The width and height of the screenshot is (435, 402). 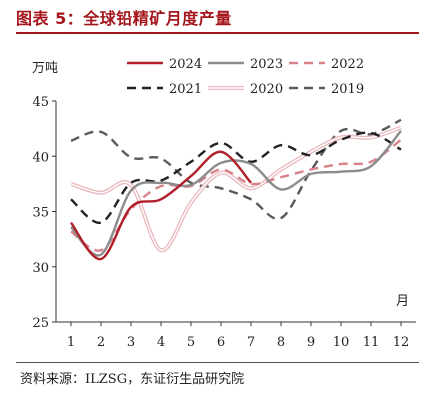 What do you see at coordinates (217, 362) in the screenshot?
I see `source-divider` at bounding box center [217, 362].